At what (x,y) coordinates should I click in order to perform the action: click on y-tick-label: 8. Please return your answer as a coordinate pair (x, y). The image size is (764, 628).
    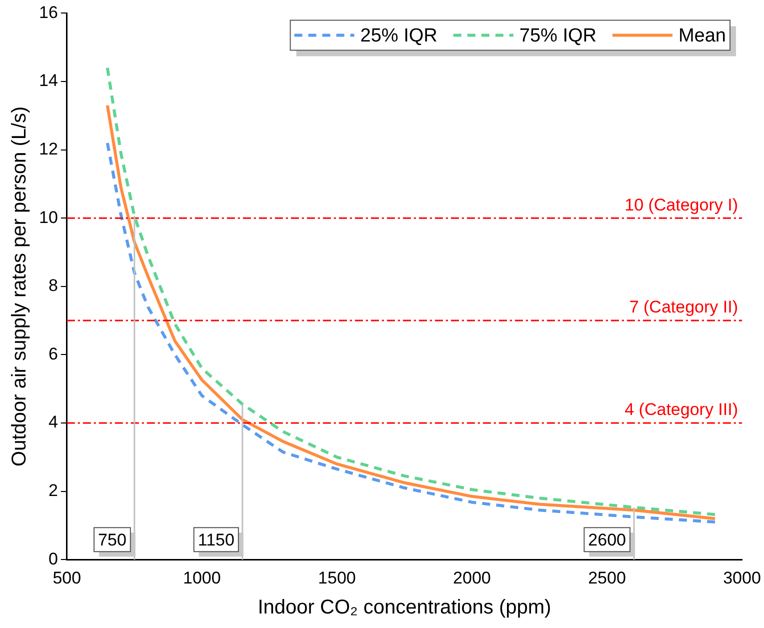
    Looking at the image, I should click on (53, 286).